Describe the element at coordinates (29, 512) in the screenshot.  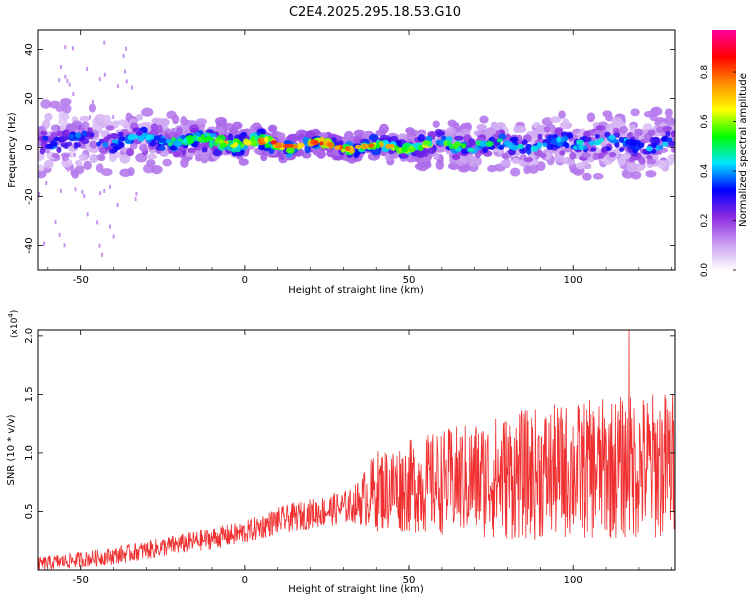
I see `y-tick-label: 0.5` at that location.